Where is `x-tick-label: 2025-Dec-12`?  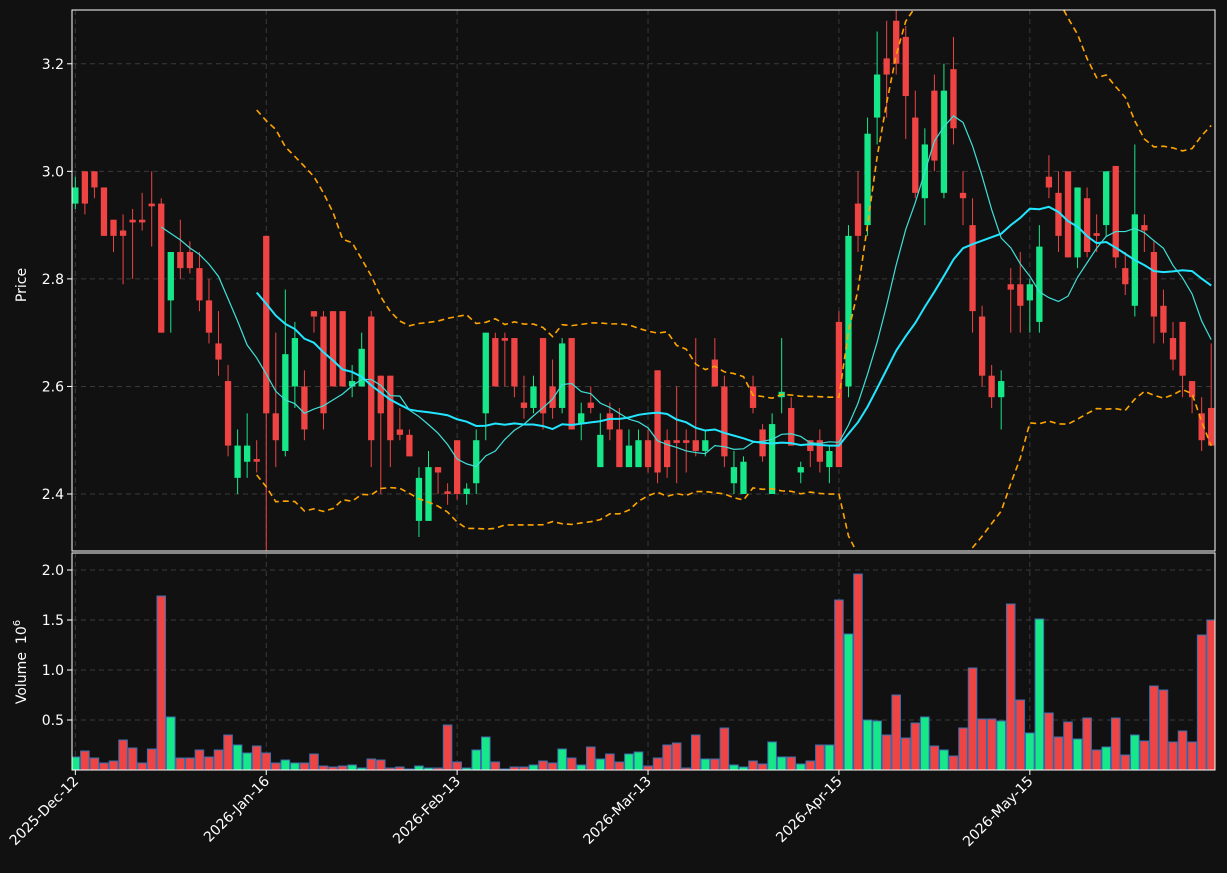 x-tick-label: 2025-Dec-12 is located at coordinates (44, 811).